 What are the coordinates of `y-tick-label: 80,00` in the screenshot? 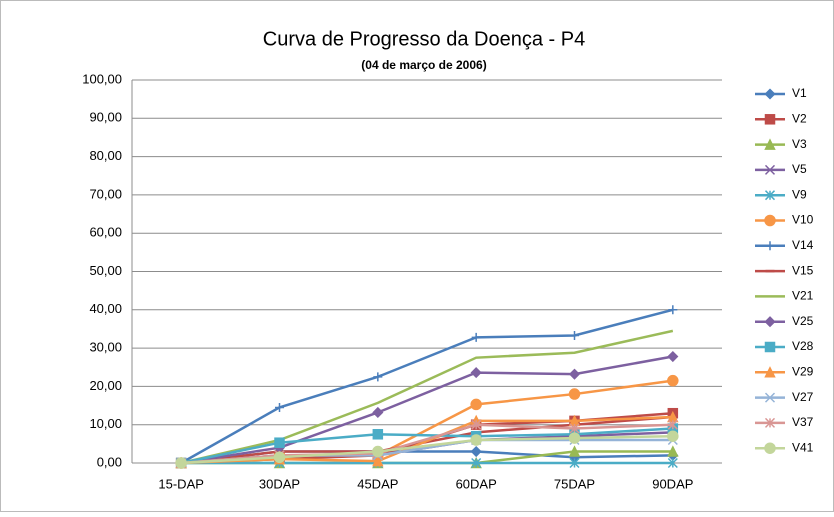 It's located at (105, 155).